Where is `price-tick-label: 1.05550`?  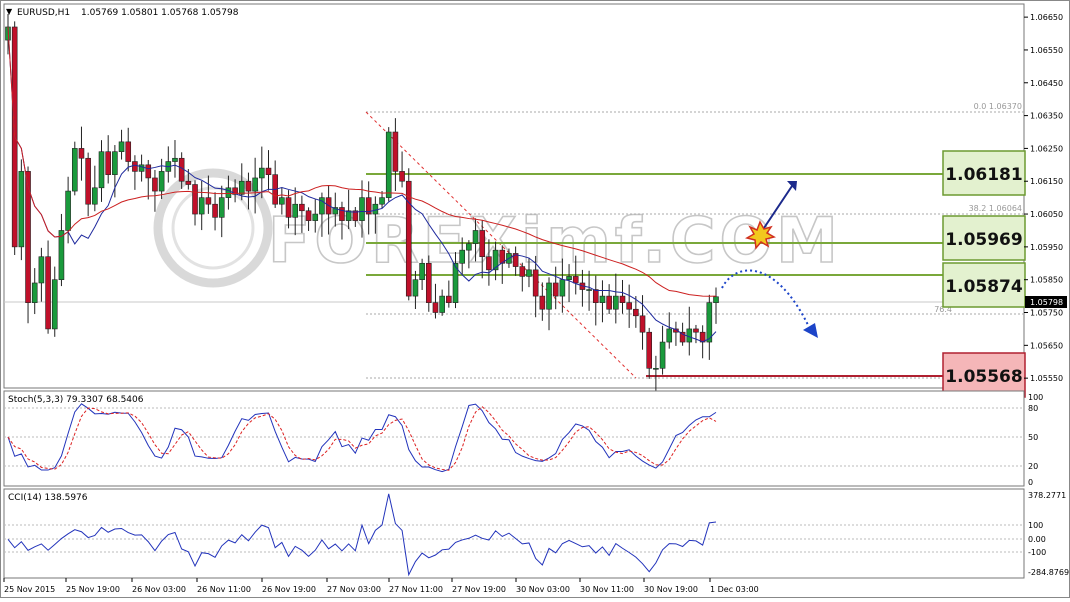 price-tick-label: 1.05550 is located at coordinates (1046, 378).